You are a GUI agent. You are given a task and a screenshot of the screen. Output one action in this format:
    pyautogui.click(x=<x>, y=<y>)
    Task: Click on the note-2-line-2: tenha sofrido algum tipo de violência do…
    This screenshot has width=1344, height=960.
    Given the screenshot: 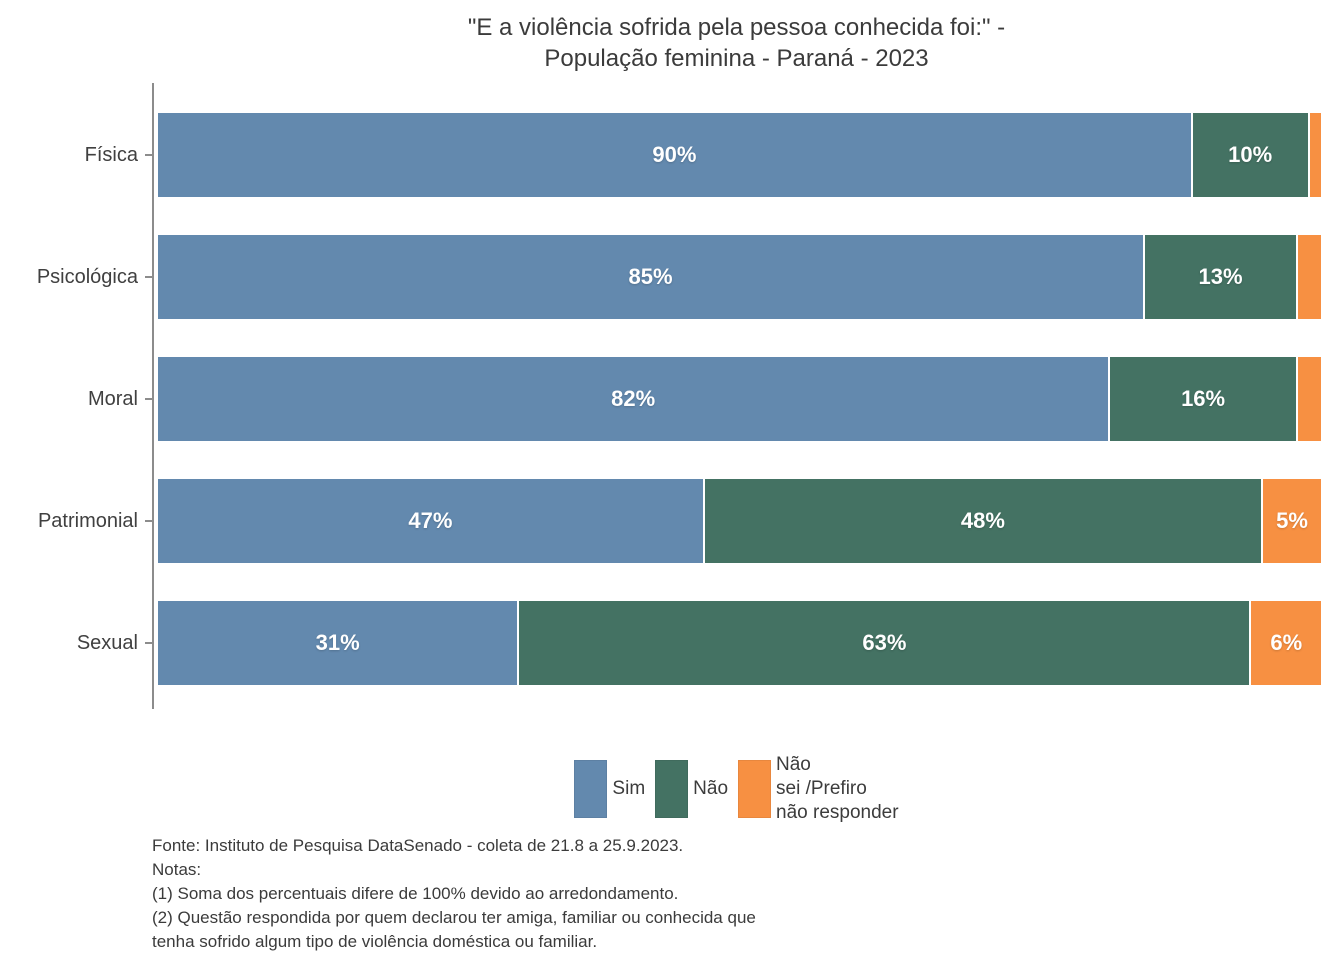 What is the action you would take?
    pyautogui.click(x=375, y=941)
    